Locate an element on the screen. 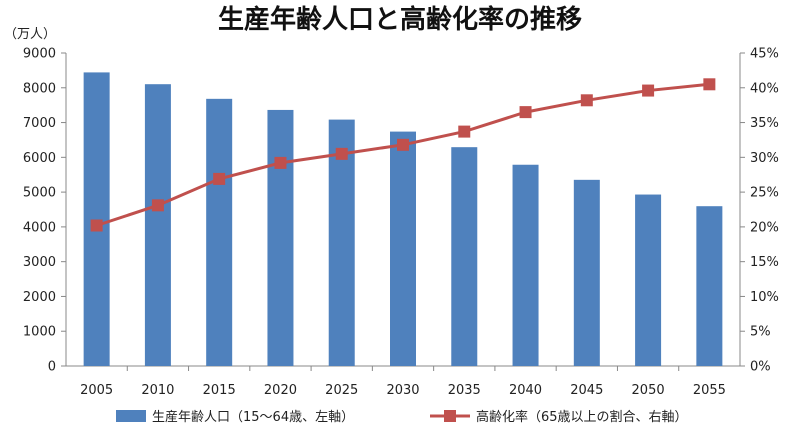 The height and width of the screenshot is (441, 800). left-tick-label: 3000 is located at coordinates (39, 262).